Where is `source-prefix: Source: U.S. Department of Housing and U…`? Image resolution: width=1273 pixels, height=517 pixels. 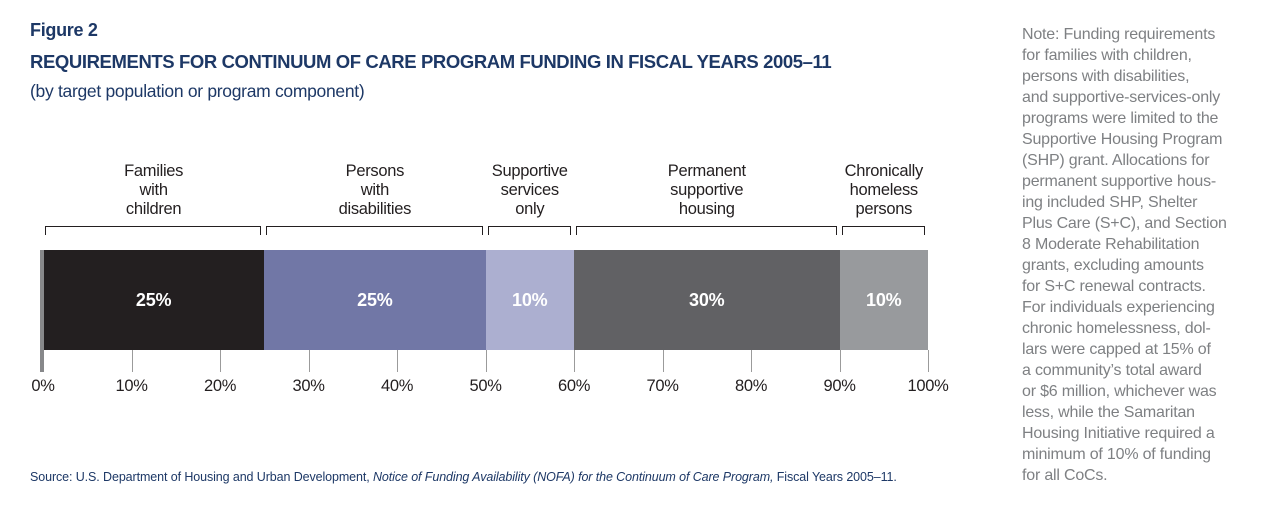 source-prefix: Source: U.S. Department of Housing and U… is located at coordinates (201, 477).